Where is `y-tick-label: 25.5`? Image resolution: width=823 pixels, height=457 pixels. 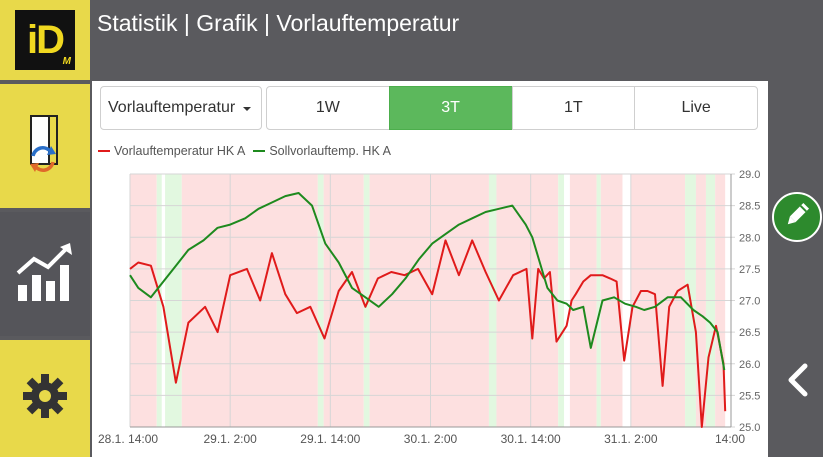 y-tick-label: 25.5 is located at coordinates (749, 396).